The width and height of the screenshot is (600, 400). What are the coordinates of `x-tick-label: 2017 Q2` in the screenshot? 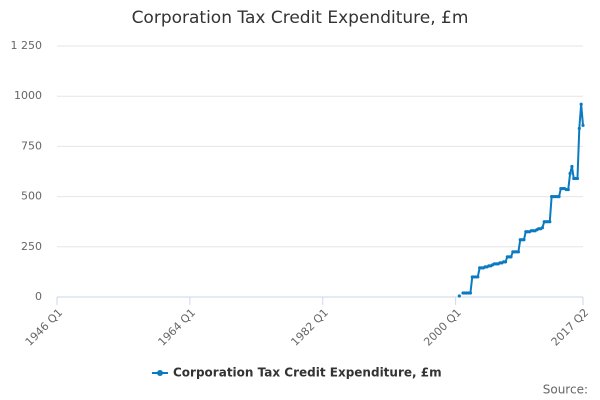 It's located at (570, 327).